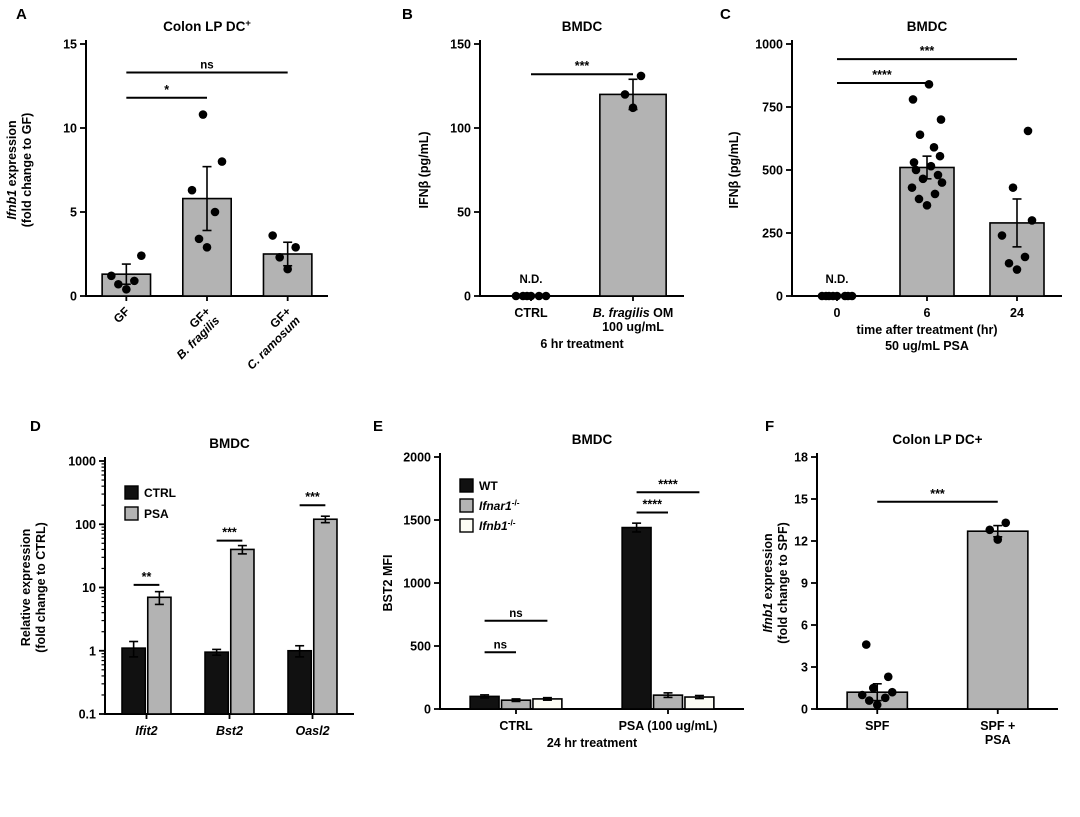  I want to click on svg-text: B. fragilis OM, so click(633, 313).